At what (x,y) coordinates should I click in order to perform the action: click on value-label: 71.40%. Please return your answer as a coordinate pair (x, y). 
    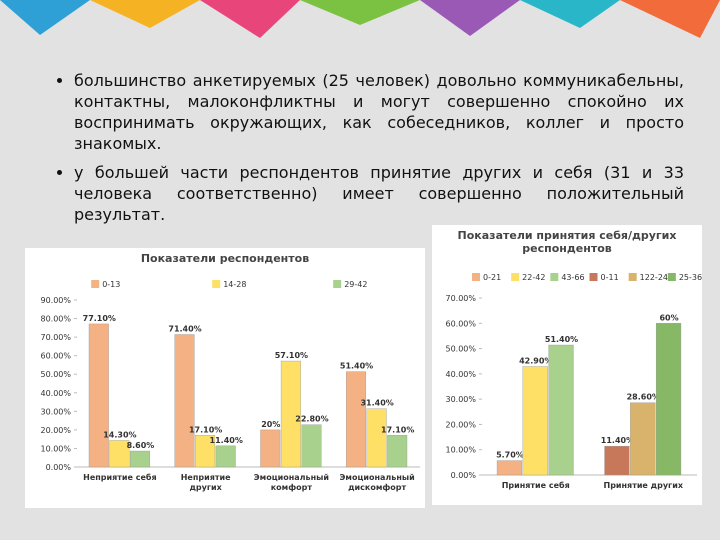
    Looking at the image, I should click on (184, 329).